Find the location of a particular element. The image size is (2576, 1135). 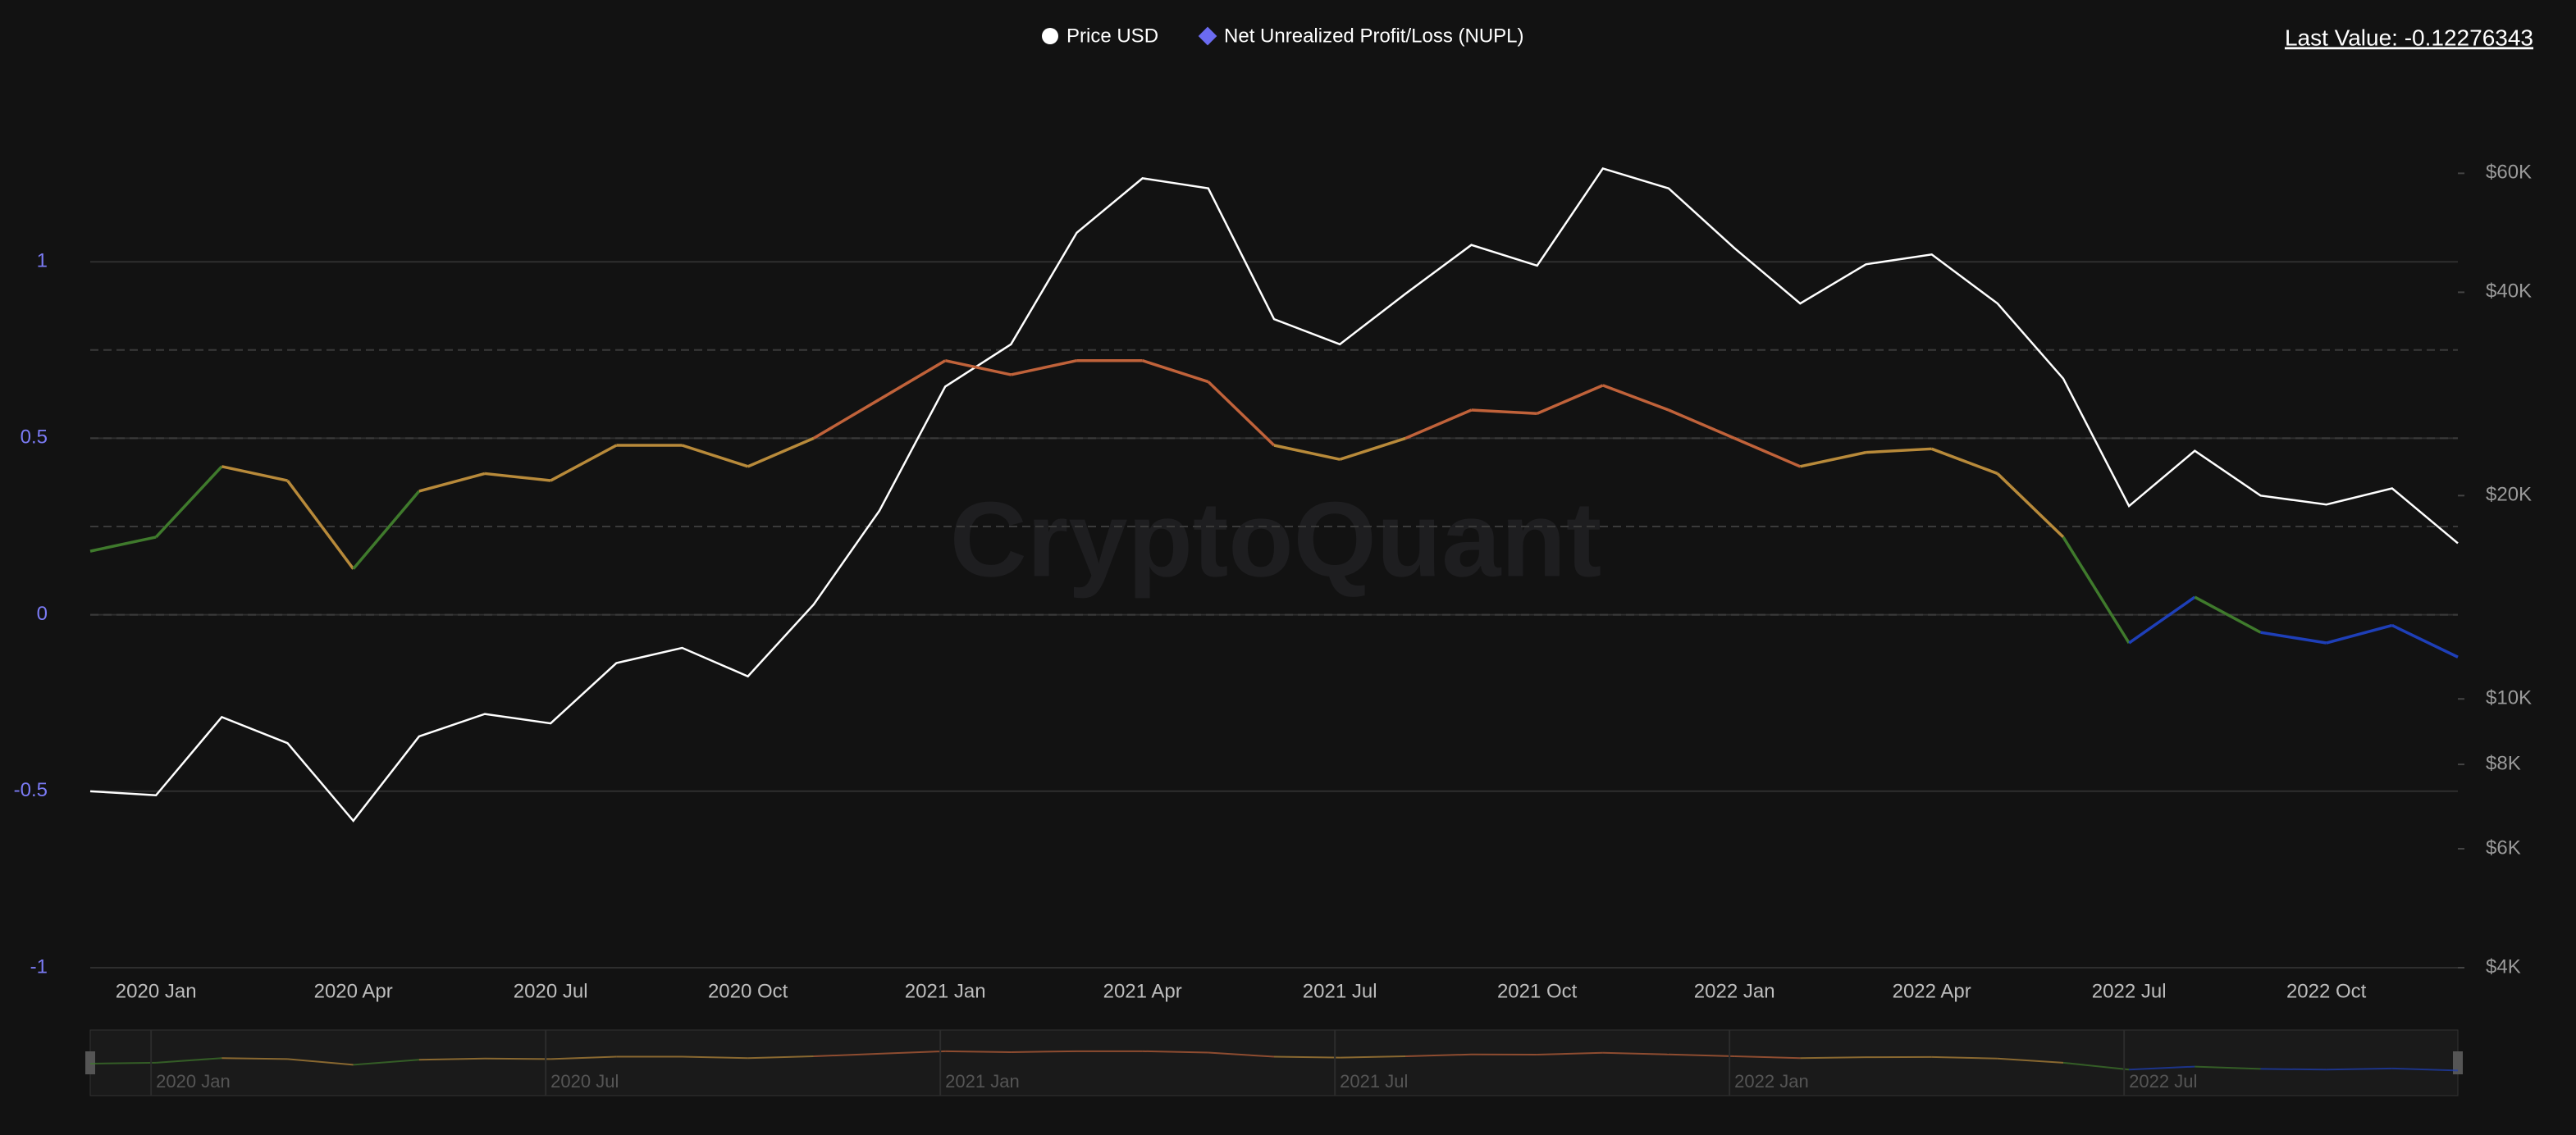

x-tick-label: 2021 Oct is located at coordinates (1537, 991).